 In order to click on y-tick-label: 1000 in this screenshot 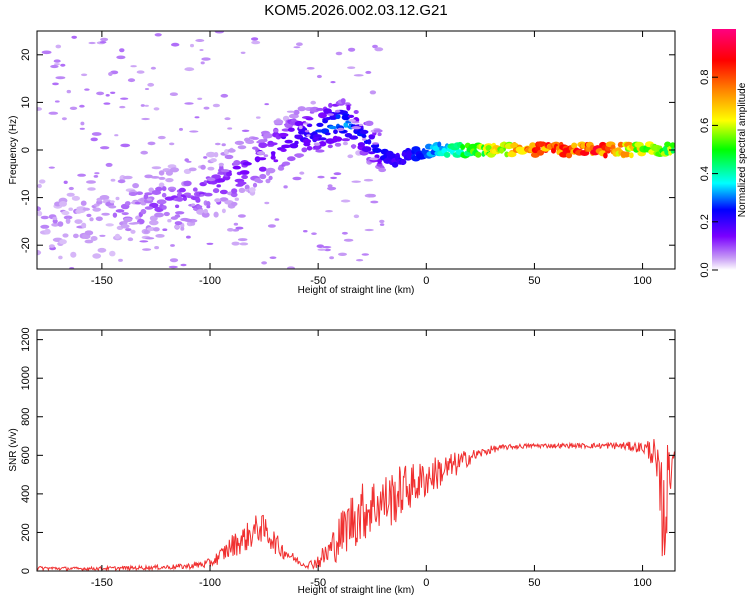, I will do `click(26, 378)`.